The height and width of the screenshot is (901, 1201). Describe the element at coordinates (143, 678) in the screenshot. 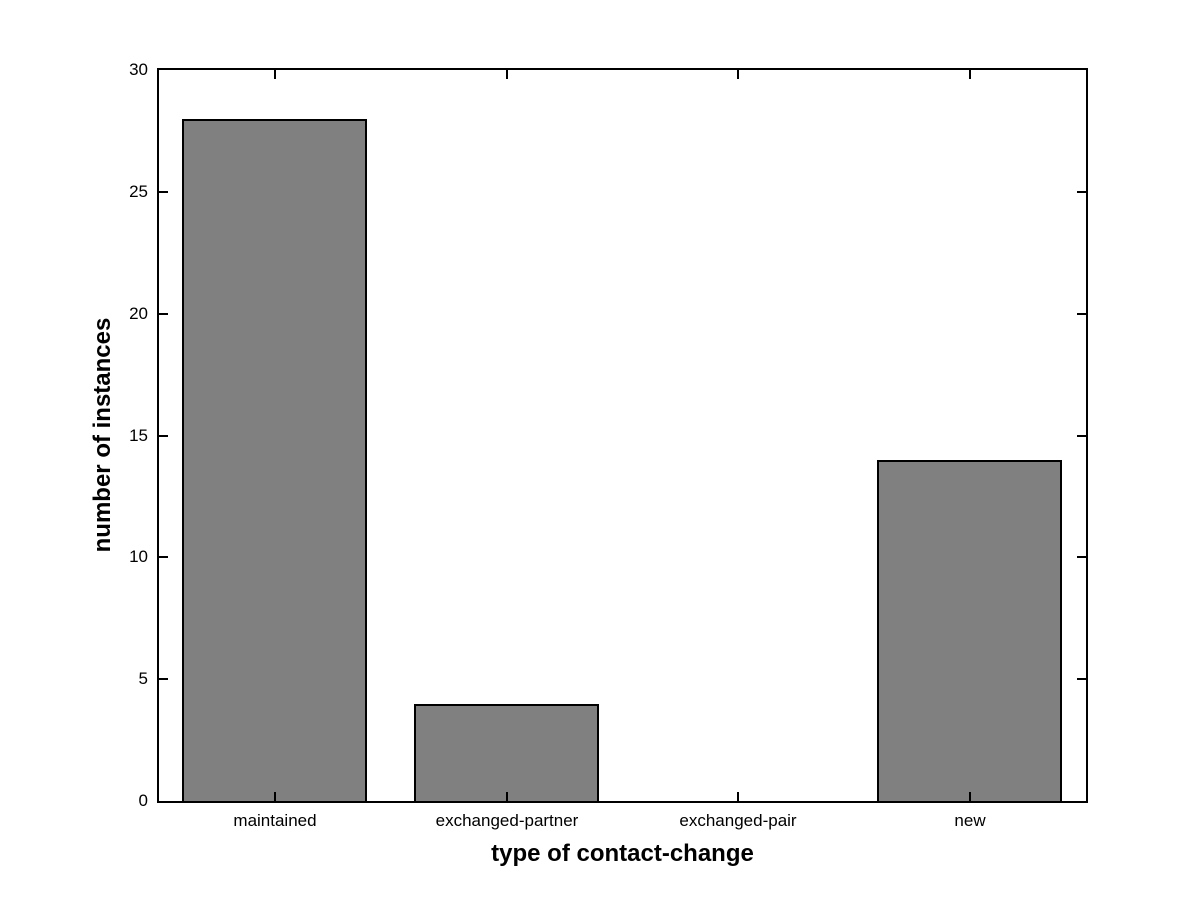

I see `y-tick-label: 5` at that location.